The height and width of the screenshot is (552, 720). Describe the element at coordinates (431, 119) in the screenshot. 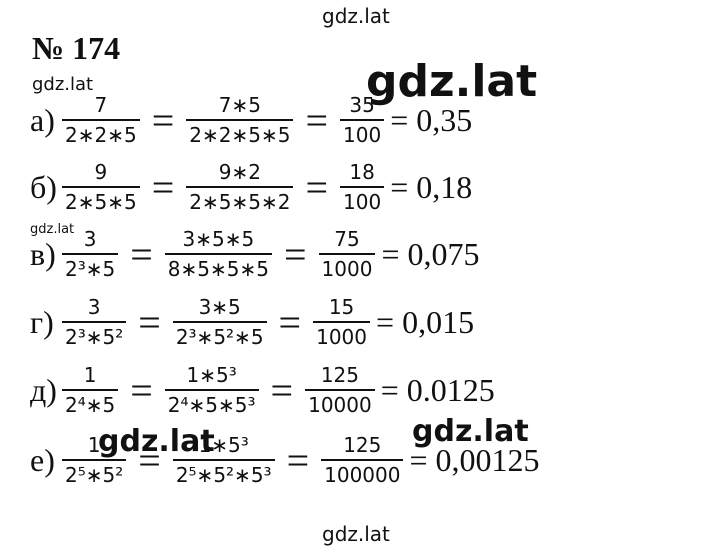

I see `result: = 0,35` at that location.